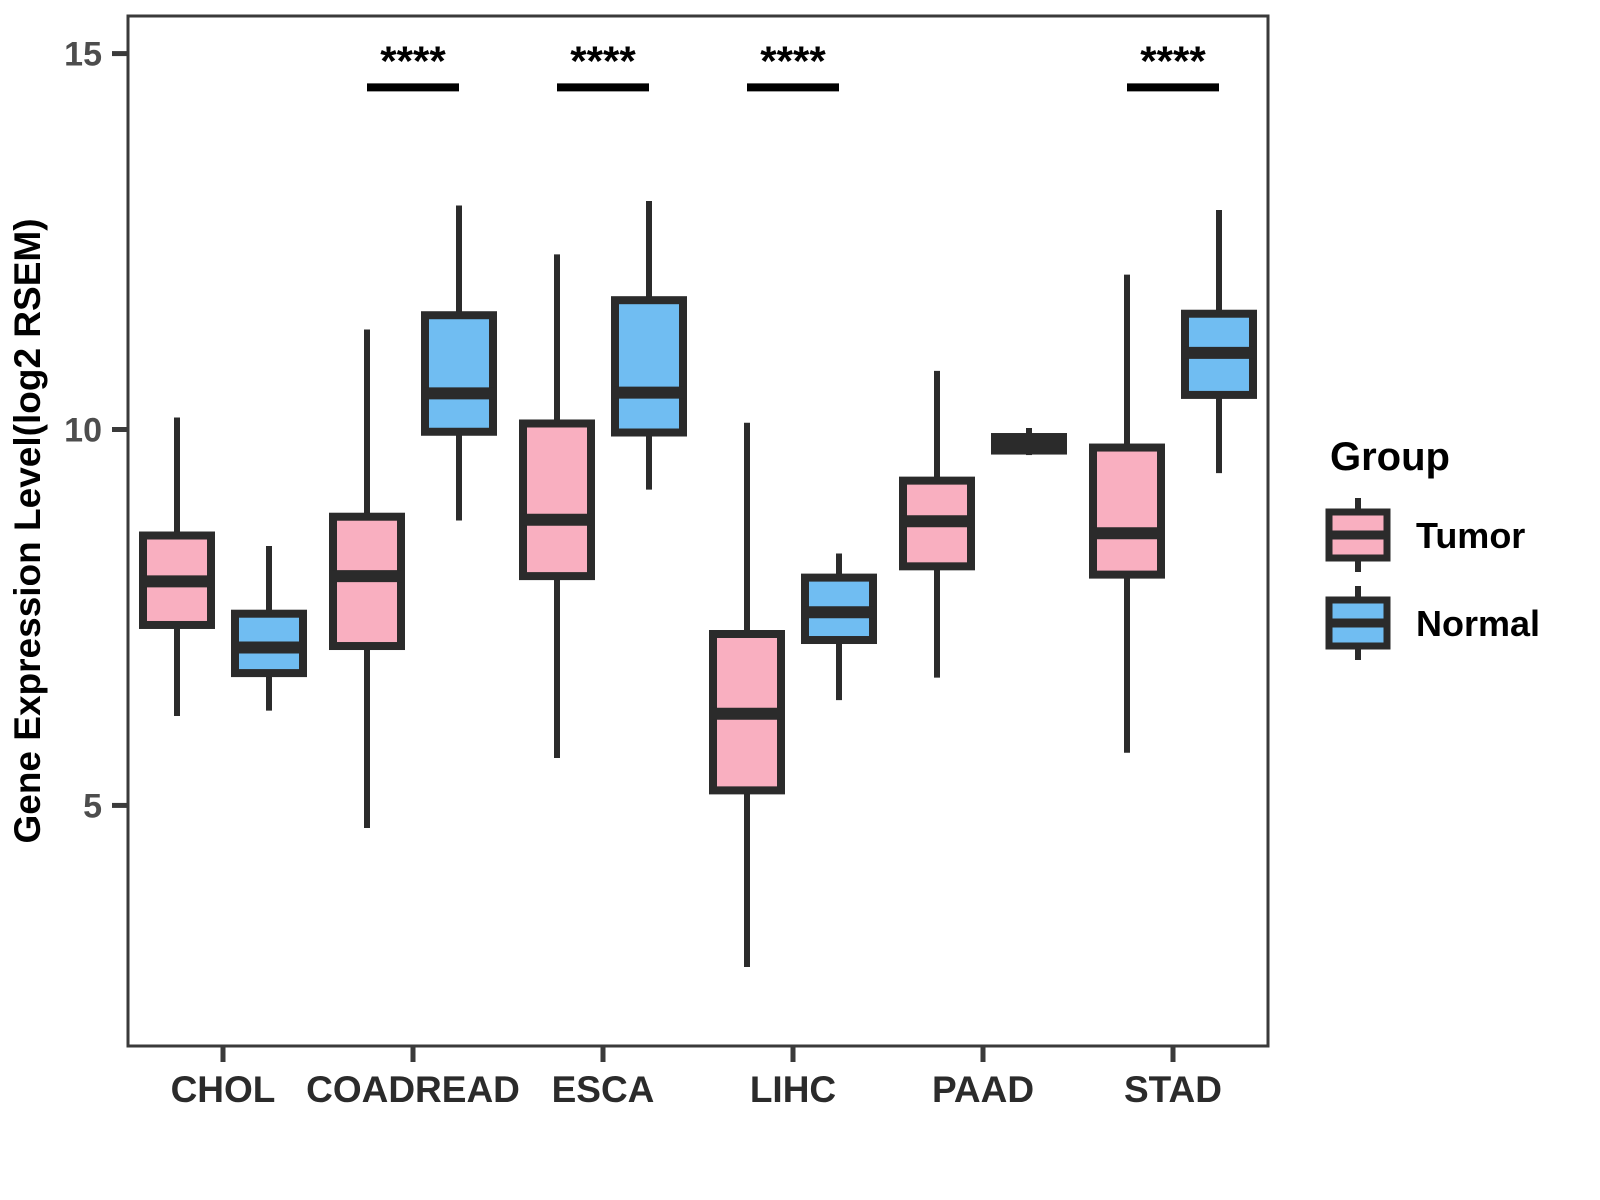  I want to click on box-tumor-lihc, so click(747, 695).